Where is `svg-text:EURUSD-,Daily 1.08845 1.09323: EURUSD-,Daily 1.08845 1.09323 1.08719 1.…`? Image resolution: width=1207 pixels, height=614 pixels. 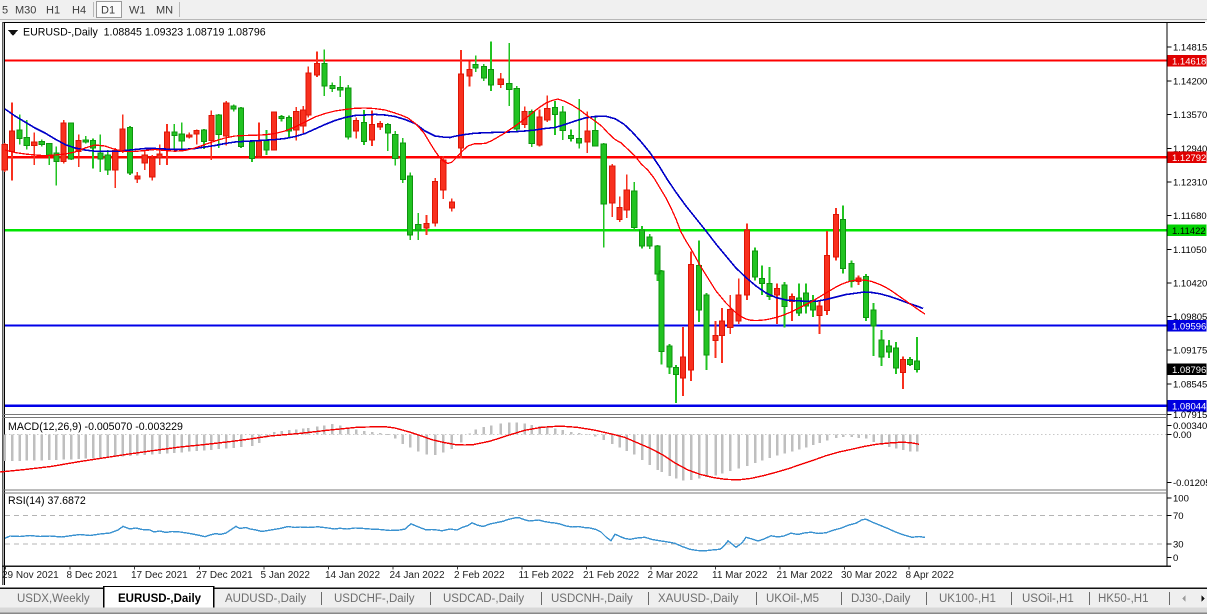
svg-text:EURUSD-,Daily 1.08845 1.09323: EURUSD-,Daily 1.08845 1.09323 1.08719 1.… is located at coordinates (144, 33).